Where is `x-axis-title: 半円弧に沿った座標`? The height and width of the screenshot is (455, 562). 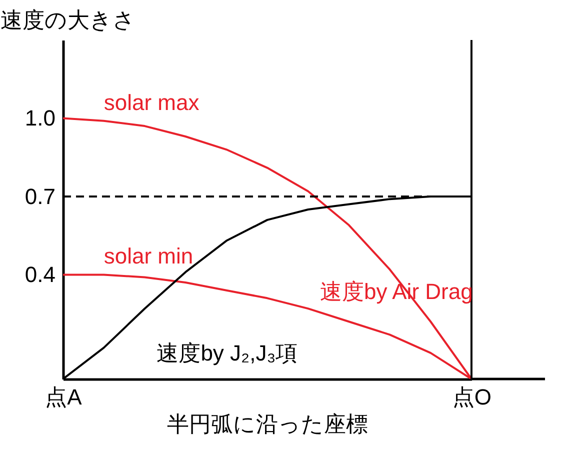 x-axis-title: 半円弧に沿った座標 is located at coordinates (267, 424).